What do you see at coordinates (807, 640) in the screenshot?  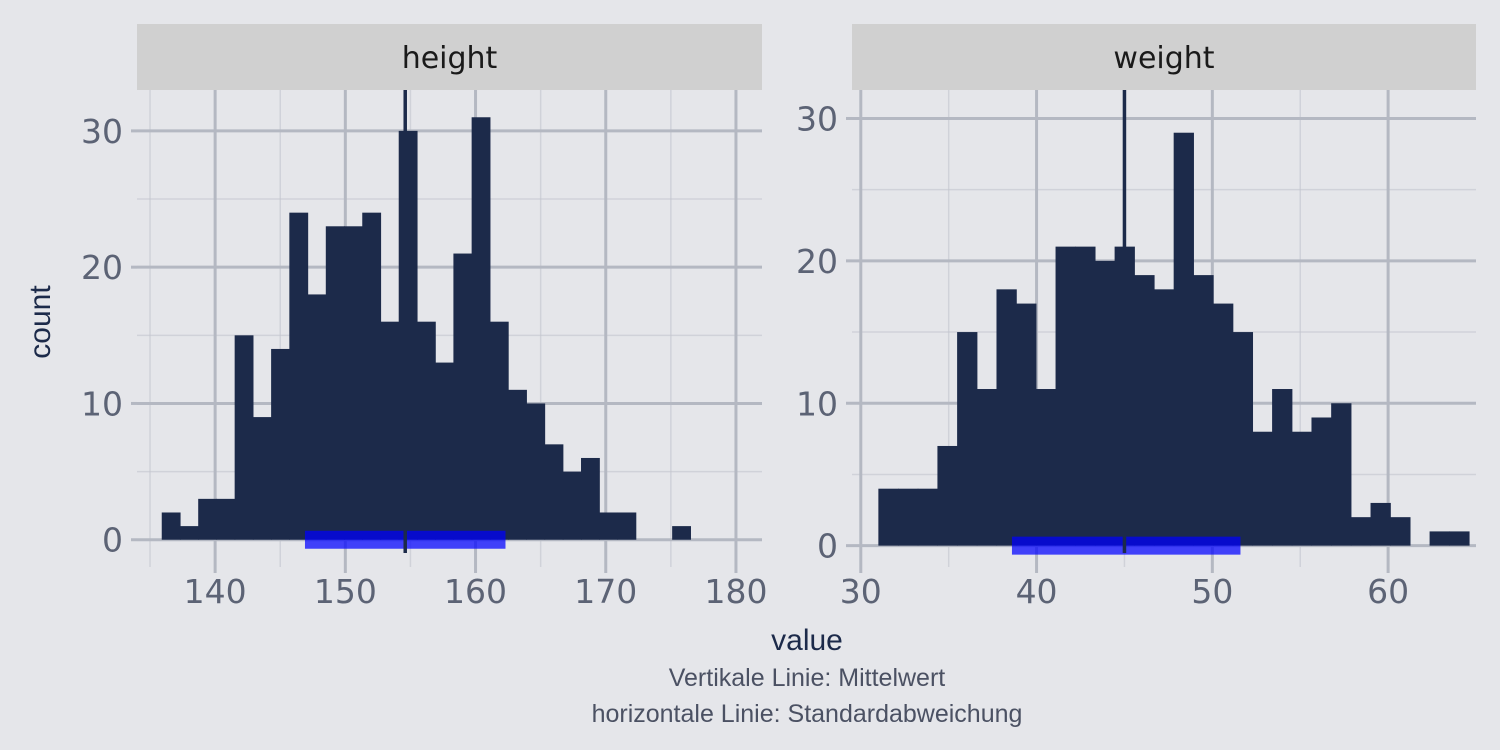 I see `x-axis-title: value` at bounding box center [807, 640].